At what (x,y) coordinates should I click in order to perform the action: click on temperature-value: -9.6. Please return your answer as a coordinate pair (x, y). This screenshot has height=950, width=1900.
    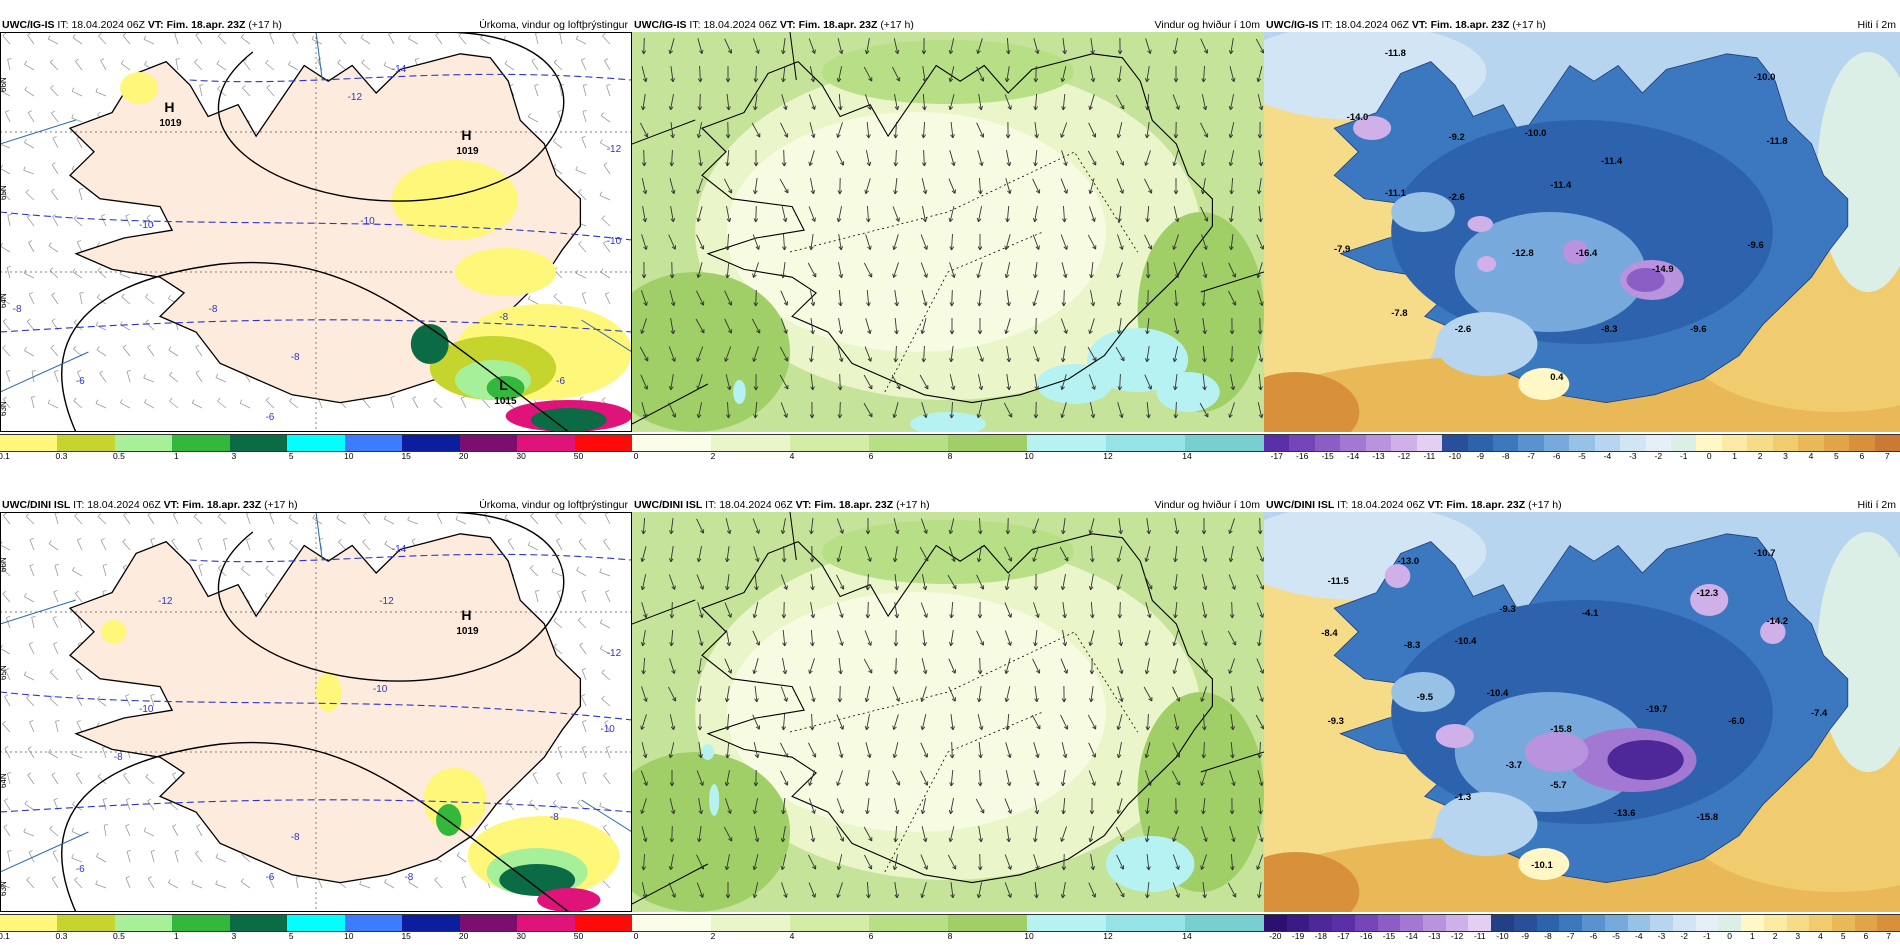
    Looking at the image, I should click on (1698, 329).